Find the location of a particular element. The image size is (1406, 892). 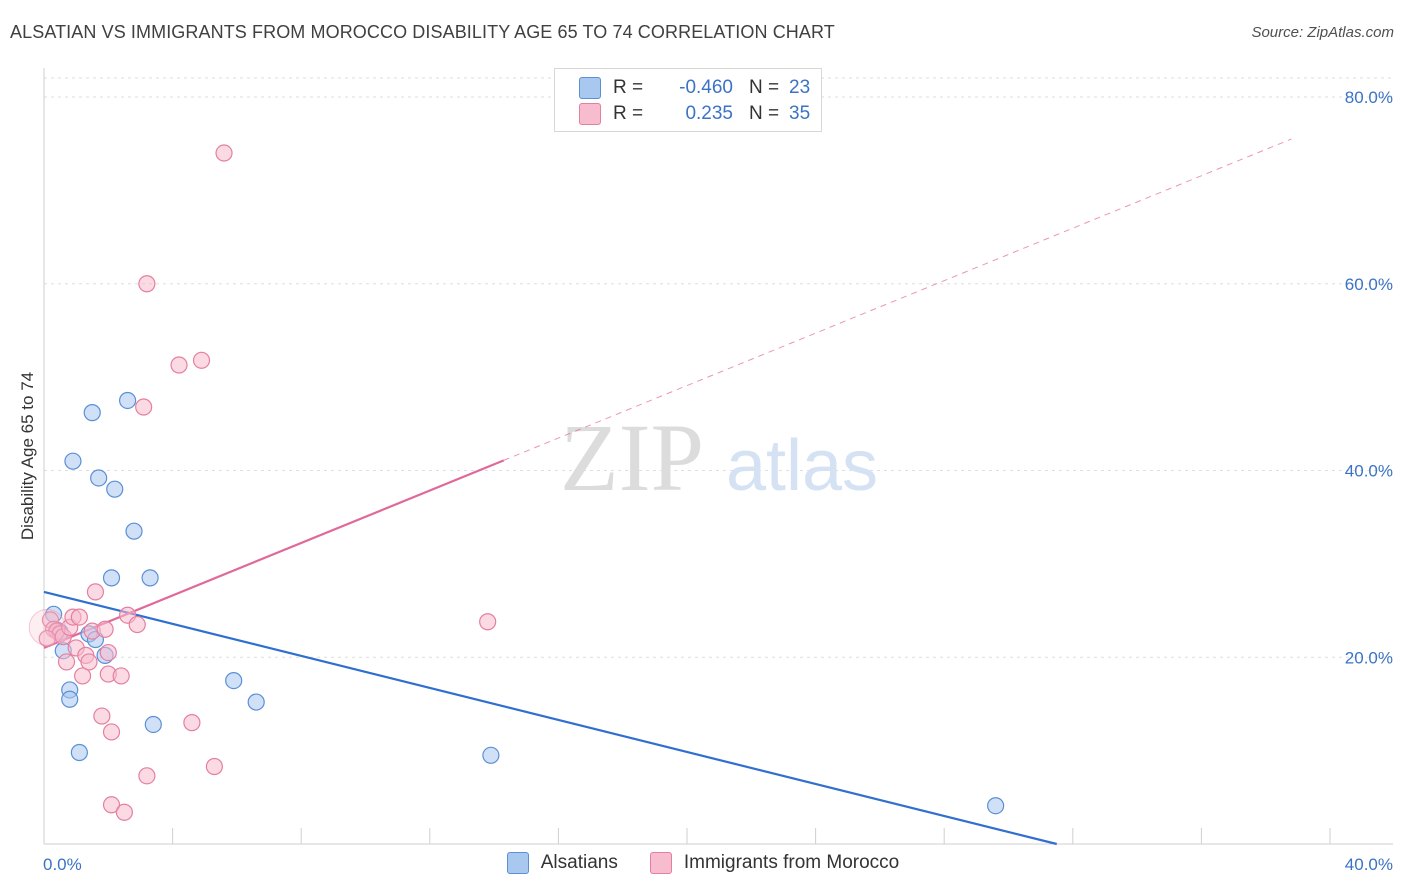

y-tick-labels: 20.0% 40.0% 60.0% 80.0% is located at coordinates (1369, 377).